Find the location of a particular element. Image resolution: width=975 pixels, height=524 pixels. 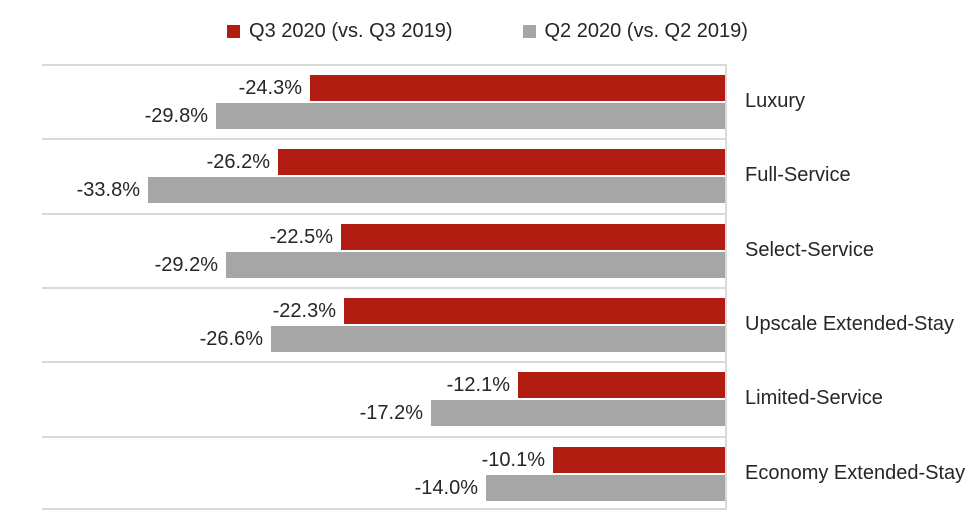

data-label: -26.2% is located at coordinates (238, 162).